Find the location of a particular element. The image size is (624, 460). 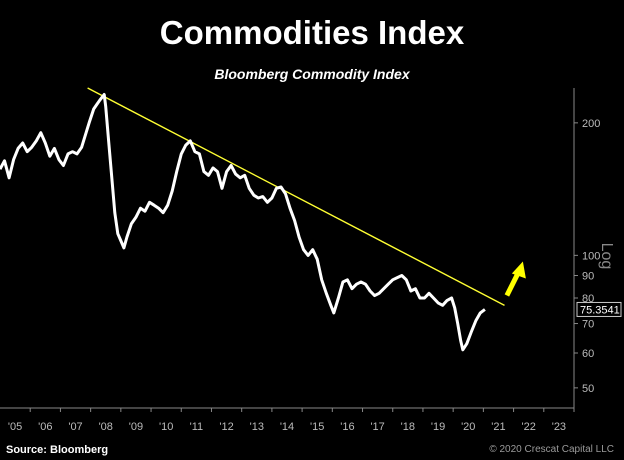

x-tick-label: '11 is located at coordinates (197, 427).